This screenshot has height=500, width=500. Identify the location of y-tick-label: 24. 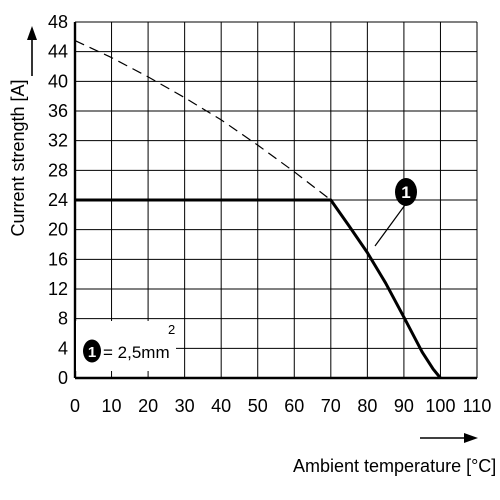
(58, 200).